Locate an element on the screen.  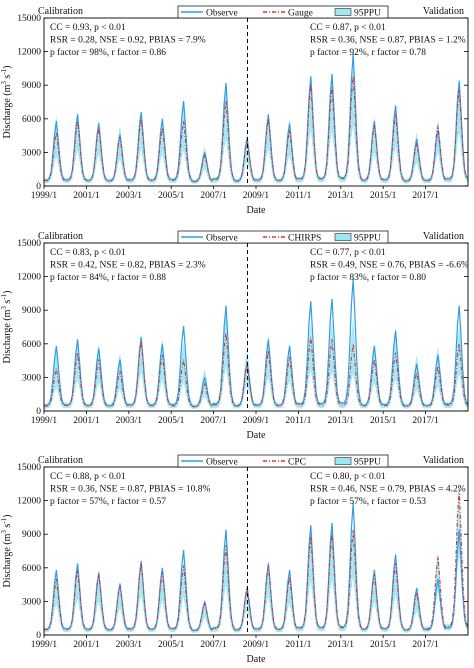
validation-stat: RSR = 0.46, NSE = 0.79, PBIAS = 4.2% is located at coordinates (388, 490).